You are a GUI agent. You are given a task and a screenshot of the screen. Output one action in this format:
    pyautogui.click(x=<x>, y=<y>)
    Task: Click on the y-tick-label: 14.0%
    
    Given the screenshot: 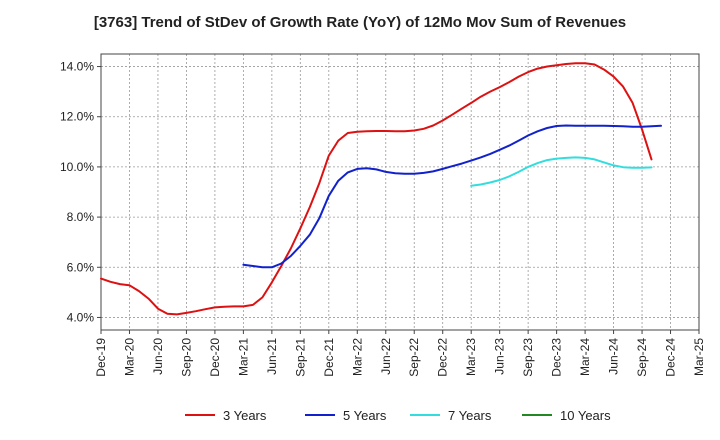 What is the action you would take?
    pyautogui.click(x=77, y=67)
    